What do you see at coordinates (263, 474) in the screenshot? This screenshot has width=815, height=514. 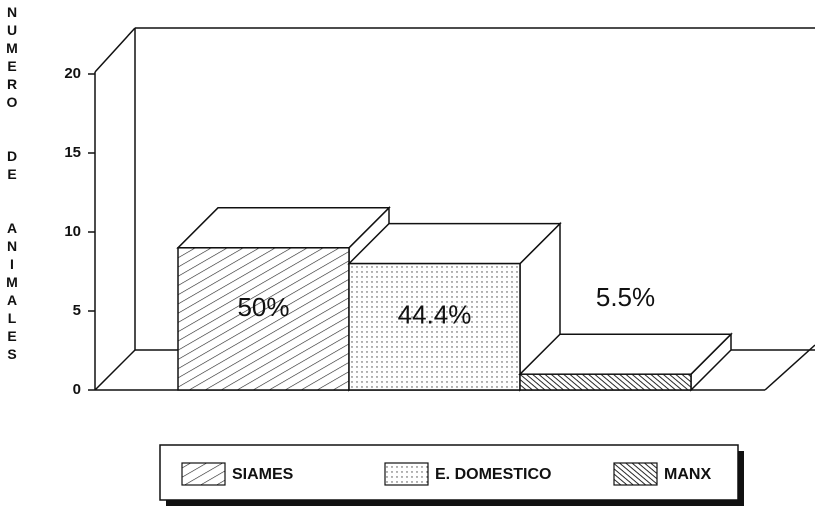 I see `legend-label: SIAMES` at bounding box center [263, 474].